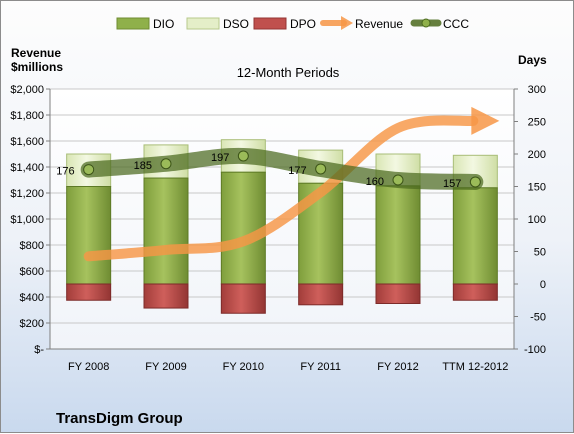  I want to click on right-tick-label: 150, so click(537, 188).